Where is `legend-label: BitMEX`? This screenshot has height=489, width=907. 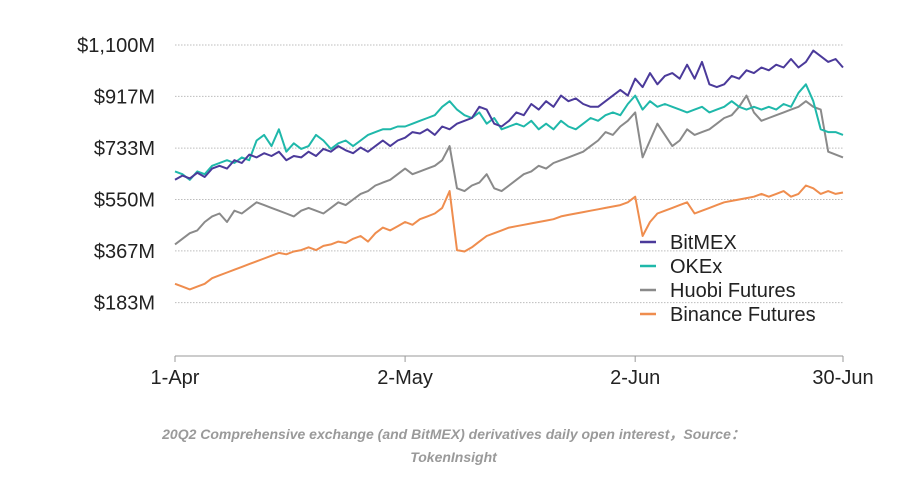 legend-label: BitMEX is located at coordinates (703, 243).